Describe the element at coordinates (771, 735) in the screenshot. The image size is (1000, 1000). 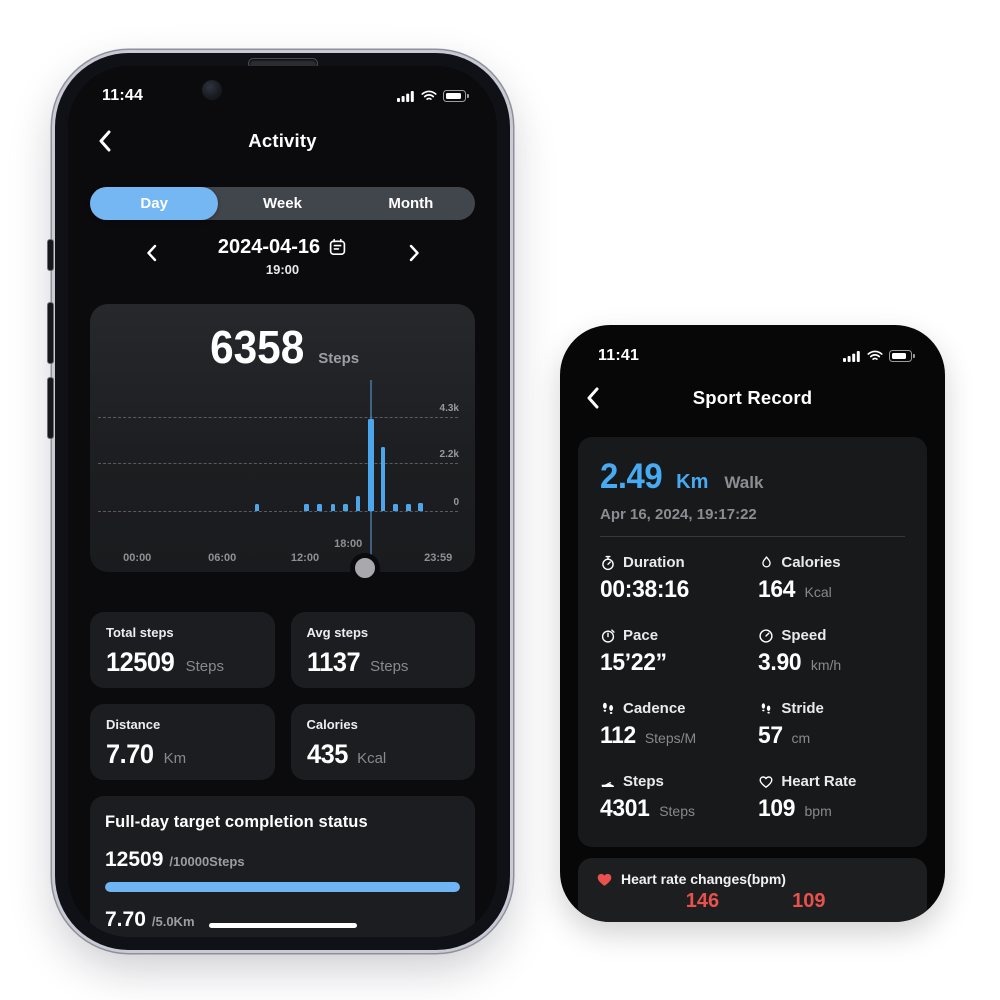
I see `metric-value: 57` at that location.